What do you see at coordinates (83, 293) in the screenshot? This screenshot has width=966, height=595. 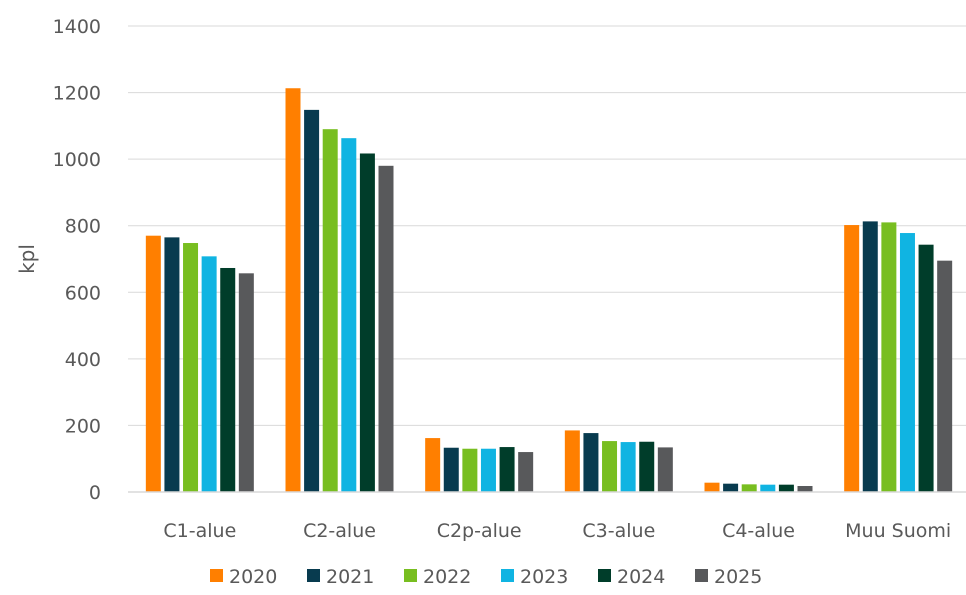 I see `y-tick-label: 600` at bounding box center [83, 293].